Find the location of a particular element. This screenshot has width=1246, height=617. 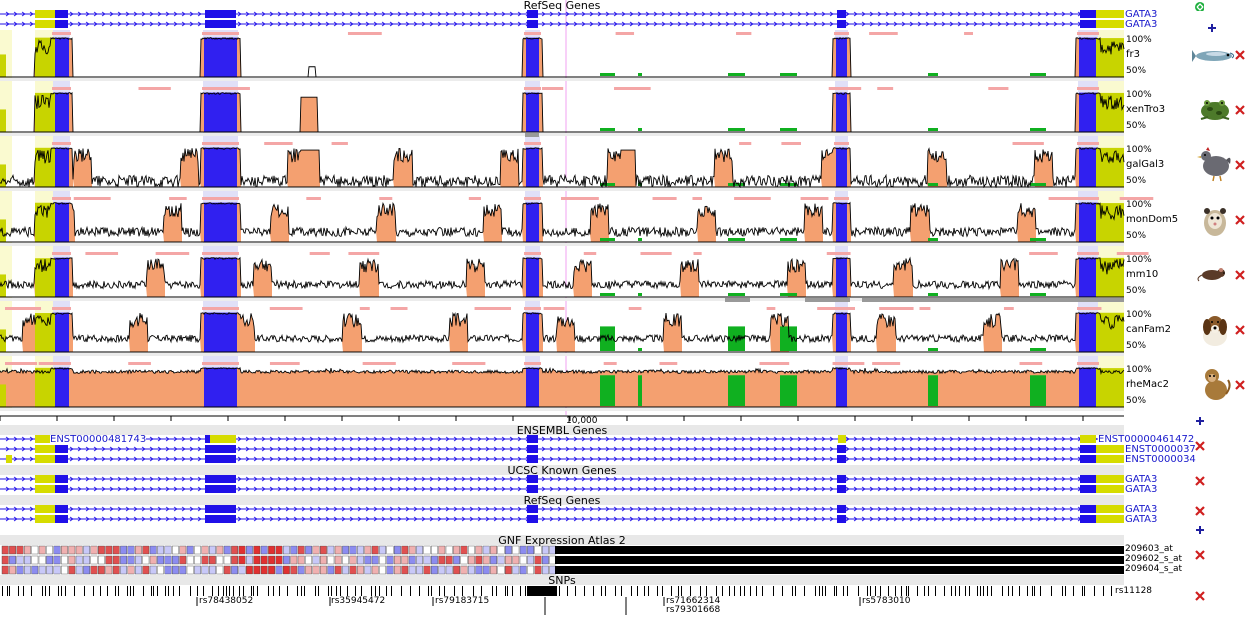

ensembl-transcript-right-1: ENST00000461472 is located at coordinates (1146, 439).